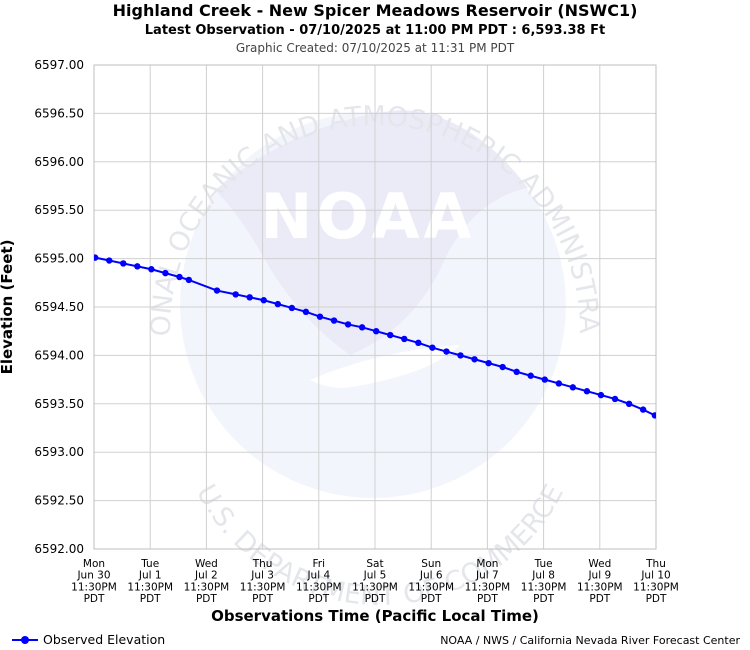  Describe the element at coordinates (94, 581) in the screenshot. I see `x-tick-label: Mon Jun 30 11:30PM PDT` at that location.